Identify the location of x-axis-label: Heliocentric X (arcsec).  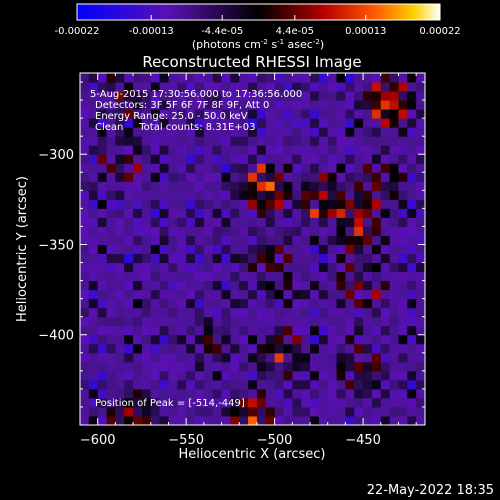
(252, 454).